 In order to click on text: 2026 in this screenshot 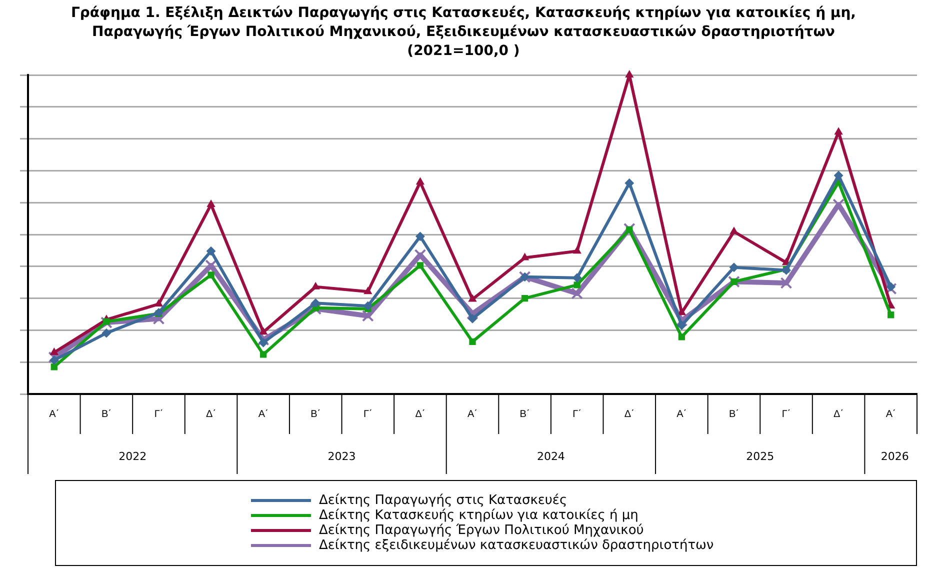, I will do `click(894, 456)`.